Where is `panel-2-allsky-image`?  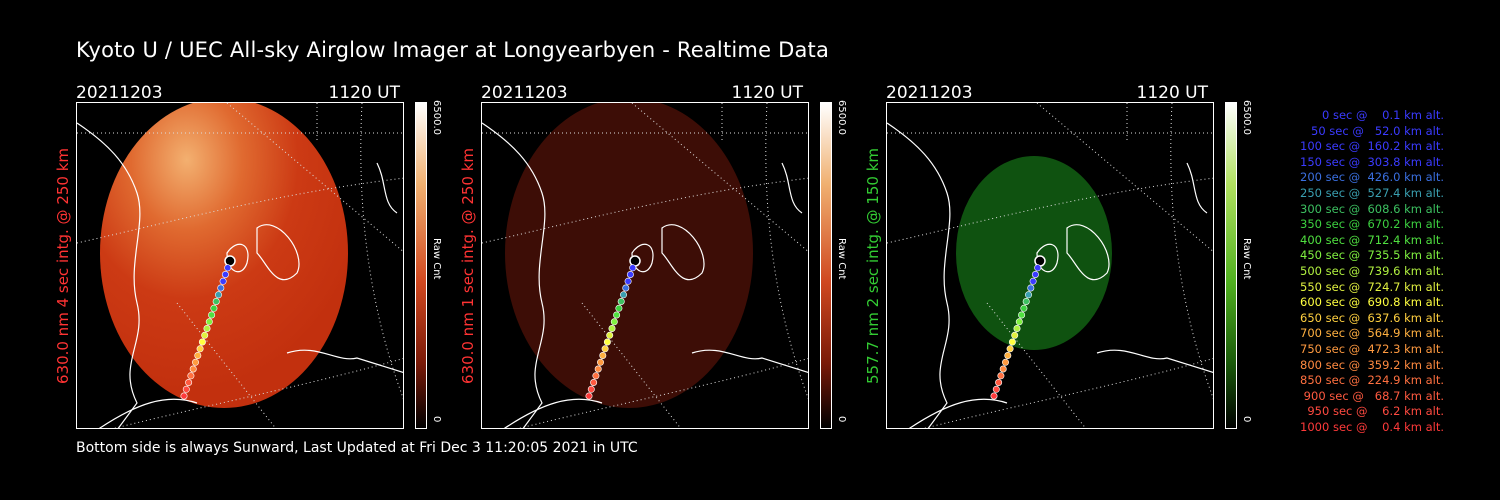
panel-2-allsky-image is located at coordinates (645, 265).